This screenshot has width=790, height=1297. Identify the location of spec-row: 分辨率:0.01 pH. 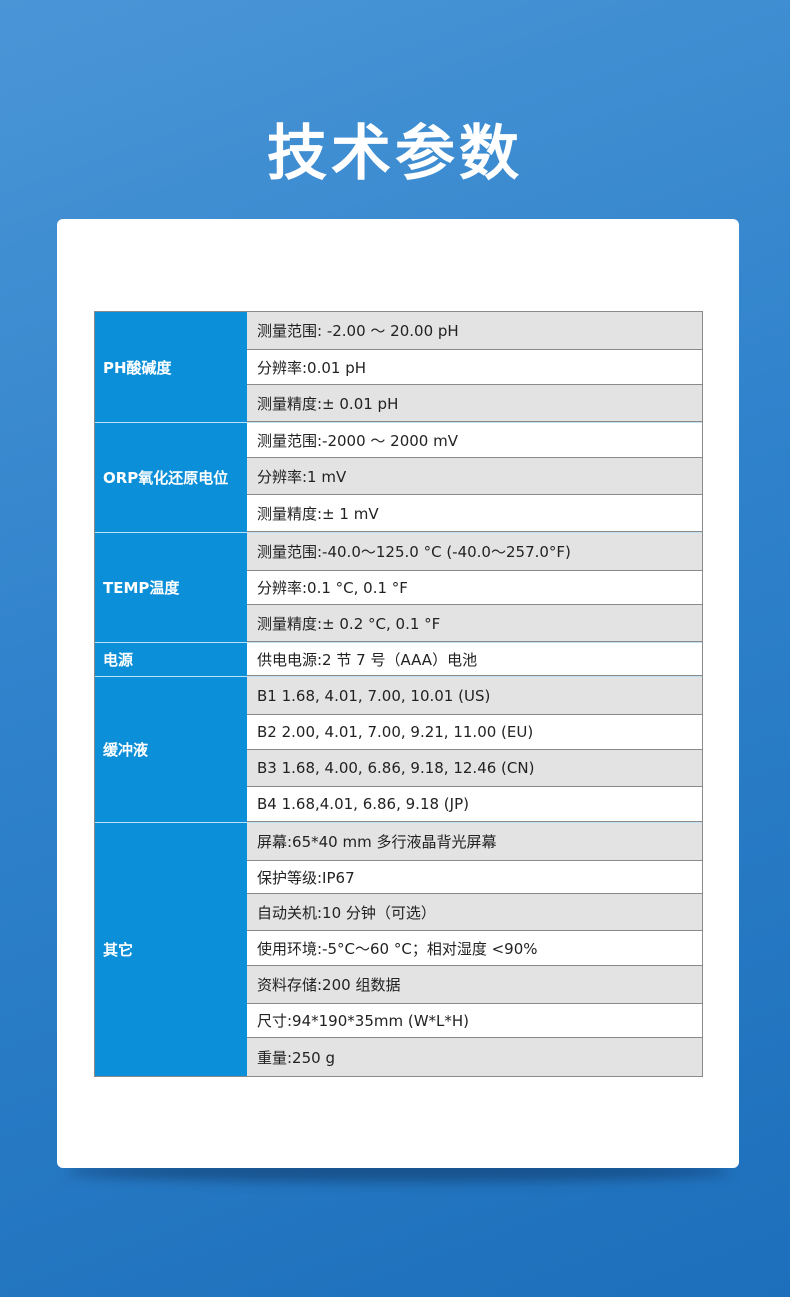
(474, 367).